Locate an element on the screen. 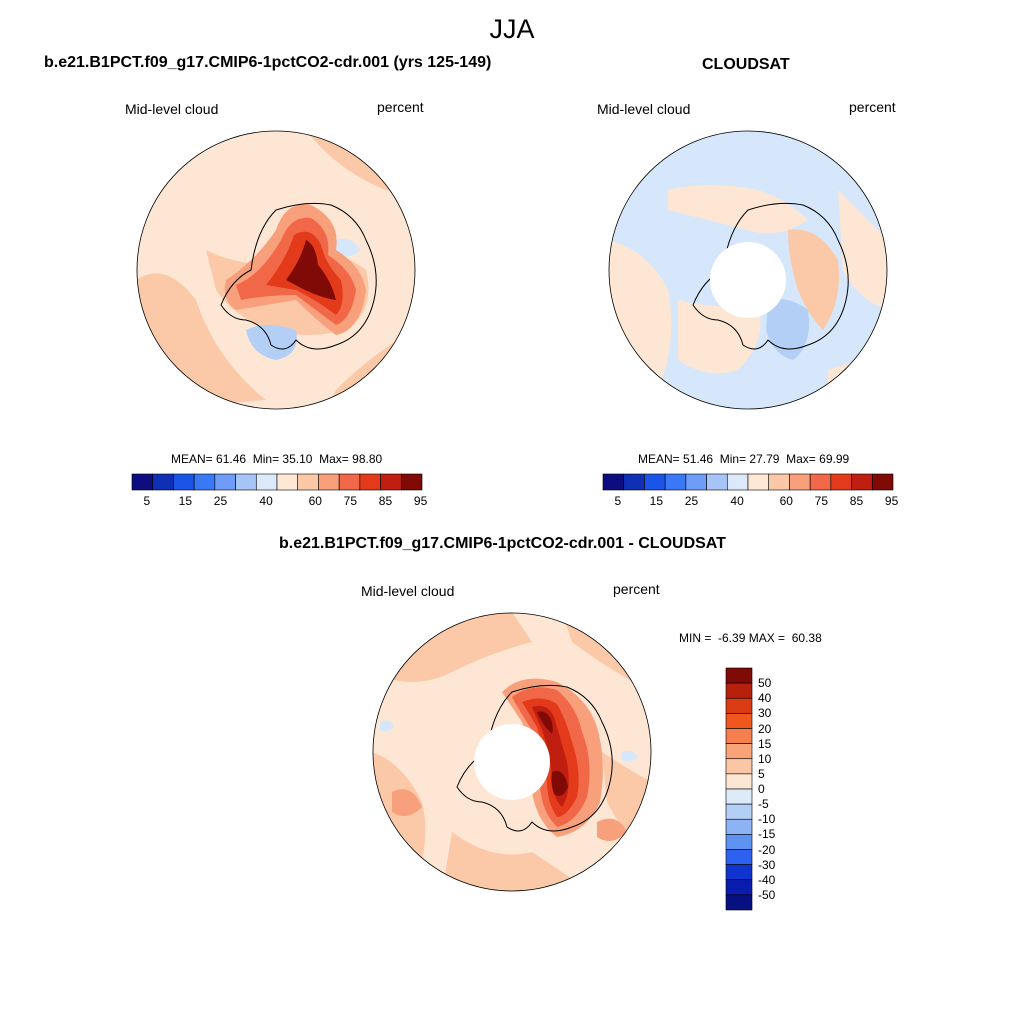 Image resolution: width=1024 pixels, height=1024 pixels. colorbar-tick-label: -5 is located at coordinates (763, 804).